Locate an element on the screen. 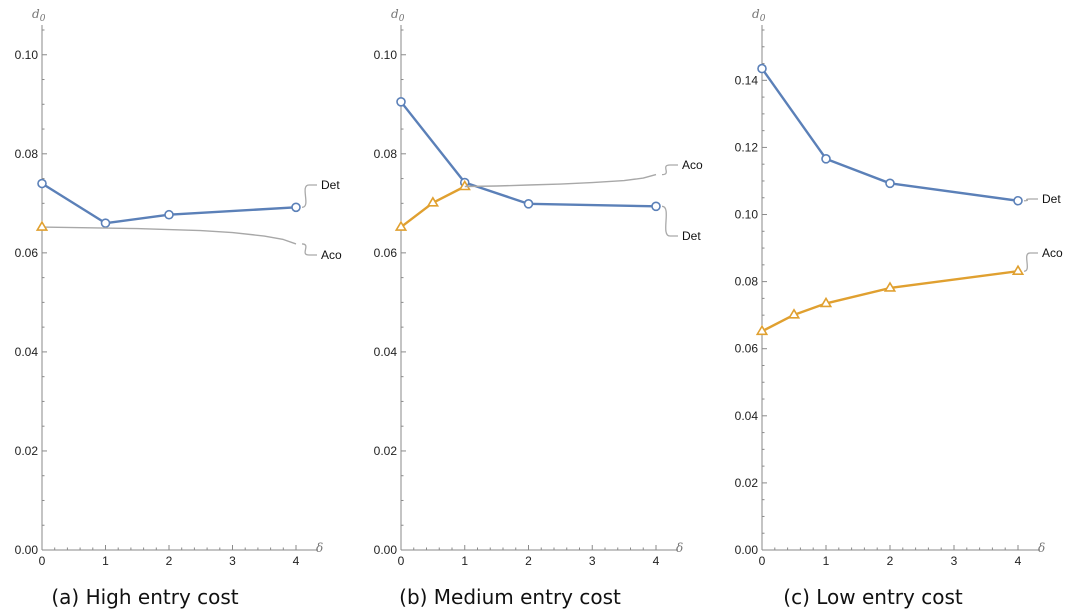 The image size is (1078, 614). panel-caption: (c) Low entry cost is located at coordinates (873, 597).